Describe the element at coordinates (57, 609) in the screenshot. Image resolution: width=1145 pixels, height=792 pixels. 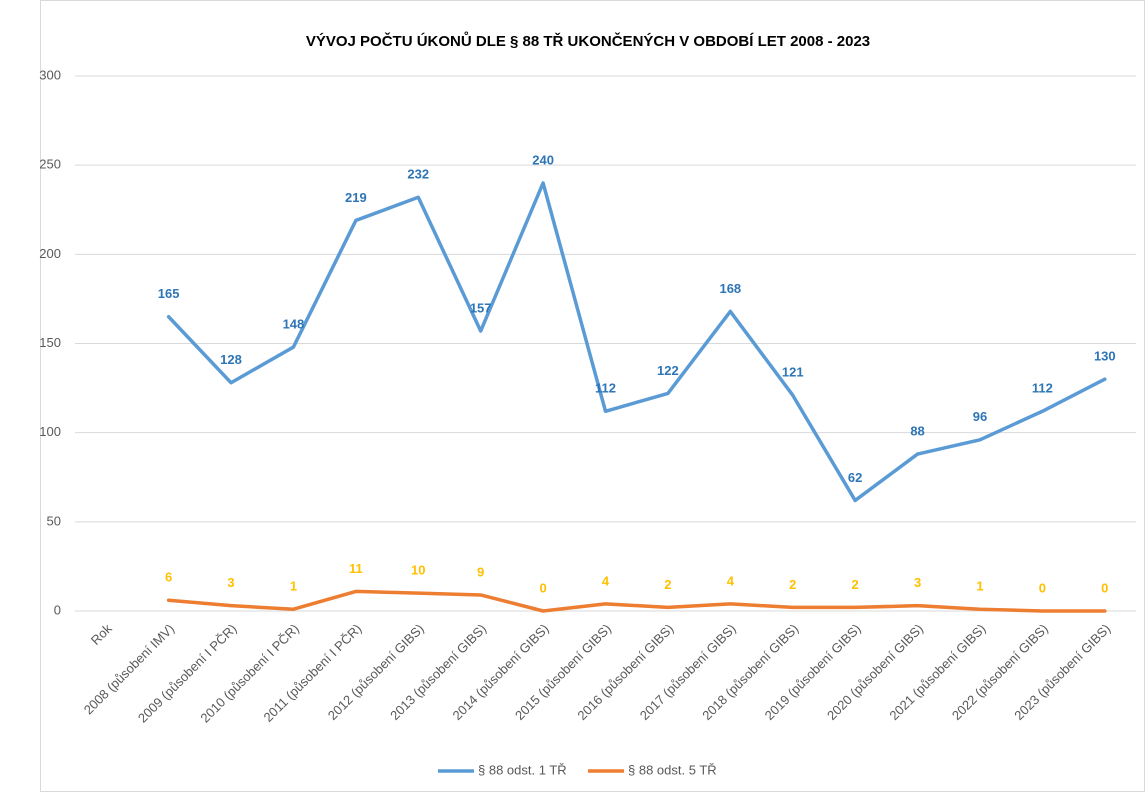
I see `y-tick-label: 0` at that location.